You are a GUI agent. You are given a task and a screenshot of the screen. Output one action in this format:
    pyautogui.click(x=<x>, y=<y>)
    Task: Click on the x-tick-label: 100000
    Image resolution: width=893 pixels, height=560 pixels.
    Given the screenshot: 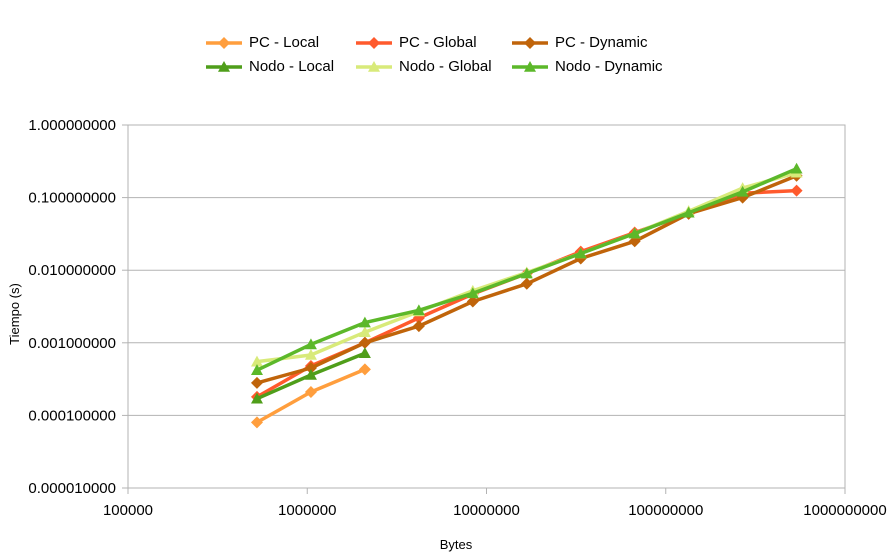 What is the action you would take?
    pyautogui.click(x=128, y=510)
    